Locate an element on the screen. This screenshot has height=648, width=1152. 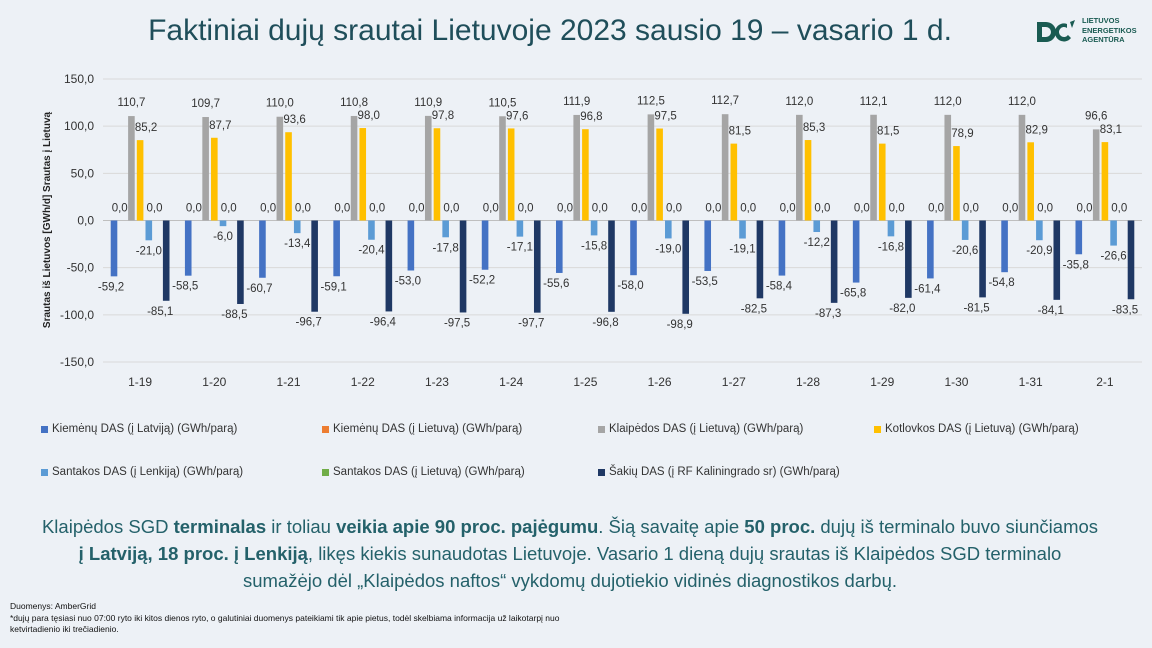
agency-logo-icon is located at coordinates (1056, 31).